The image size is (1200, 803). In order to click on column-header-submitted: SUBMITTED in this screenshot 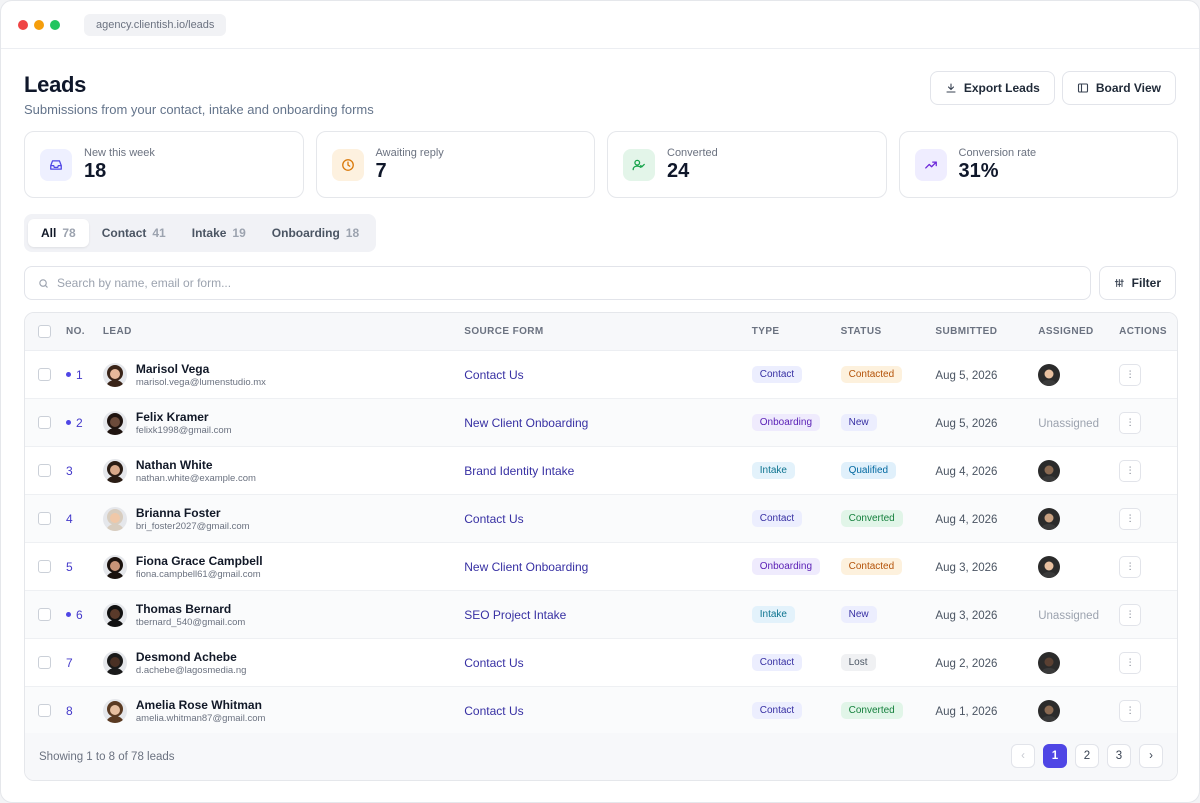, I will do `click(966, 331)`.